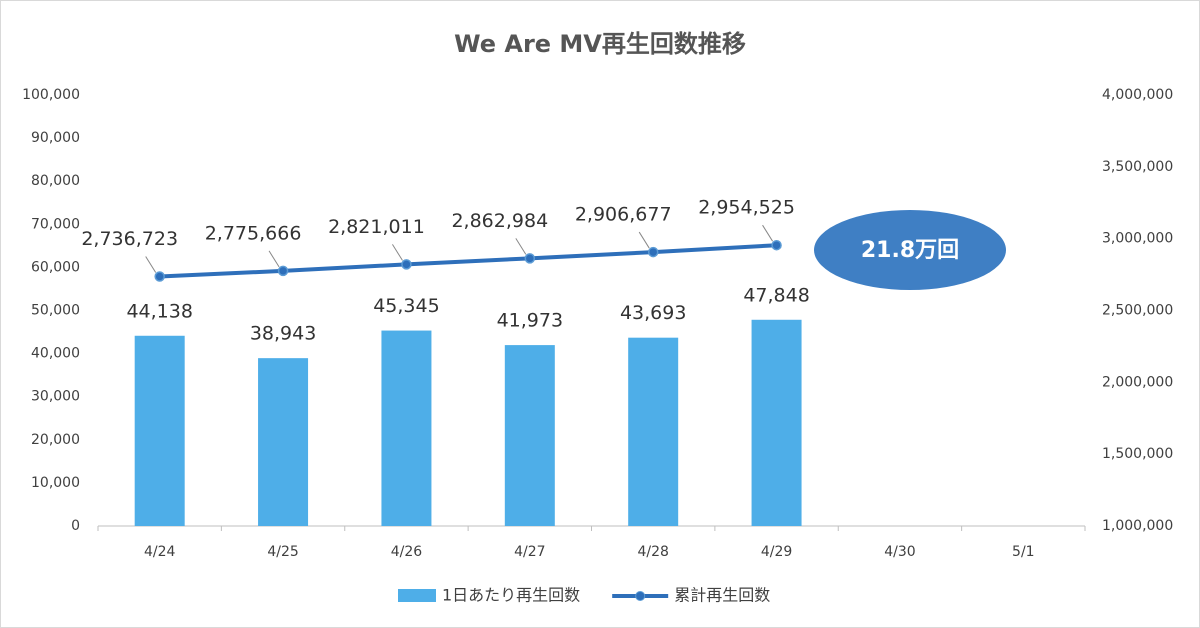 The height and width of the screenshot is (628, 1200). I want to click on y-tick-label: 50,000, so click(55, 311).